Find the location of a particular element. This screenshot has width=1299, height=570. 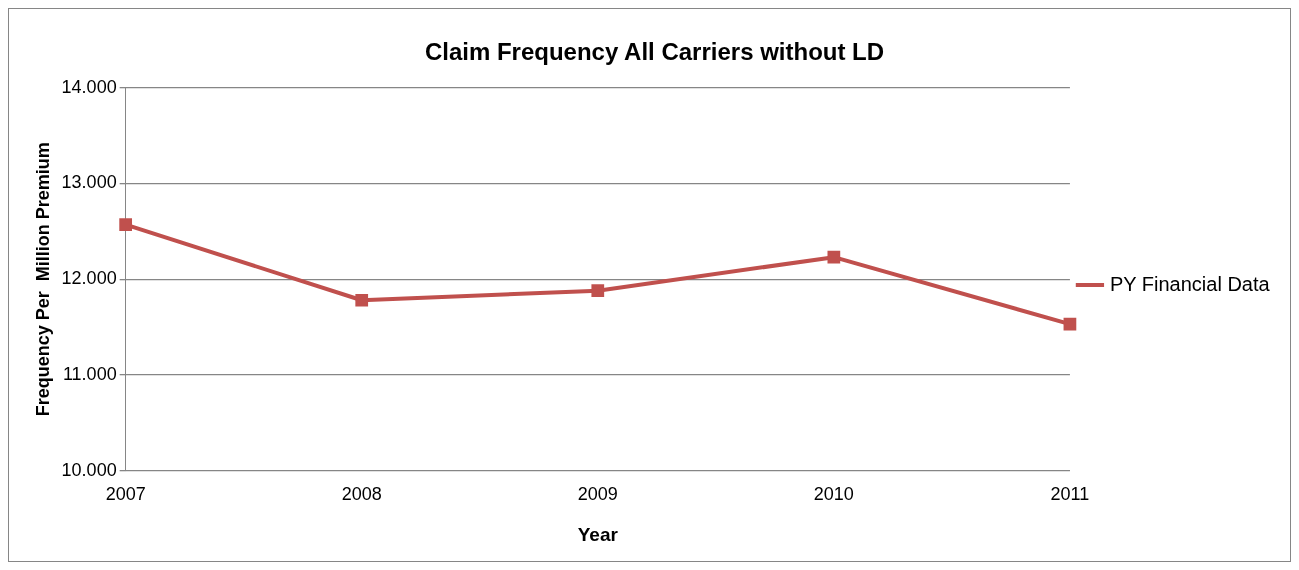

y-tick-label: 13.000 is located at coordinates (89, 182).